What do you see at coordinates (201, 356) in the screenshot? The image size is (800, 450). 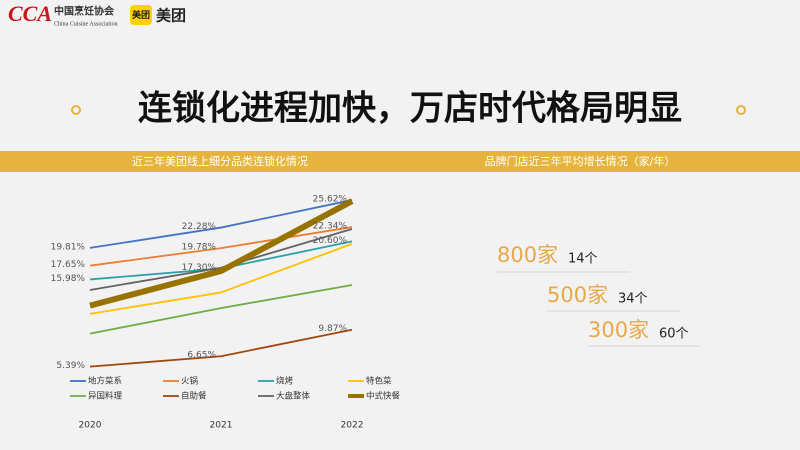 I see `data-label: 6.65%` at bounding box center [201, 356].